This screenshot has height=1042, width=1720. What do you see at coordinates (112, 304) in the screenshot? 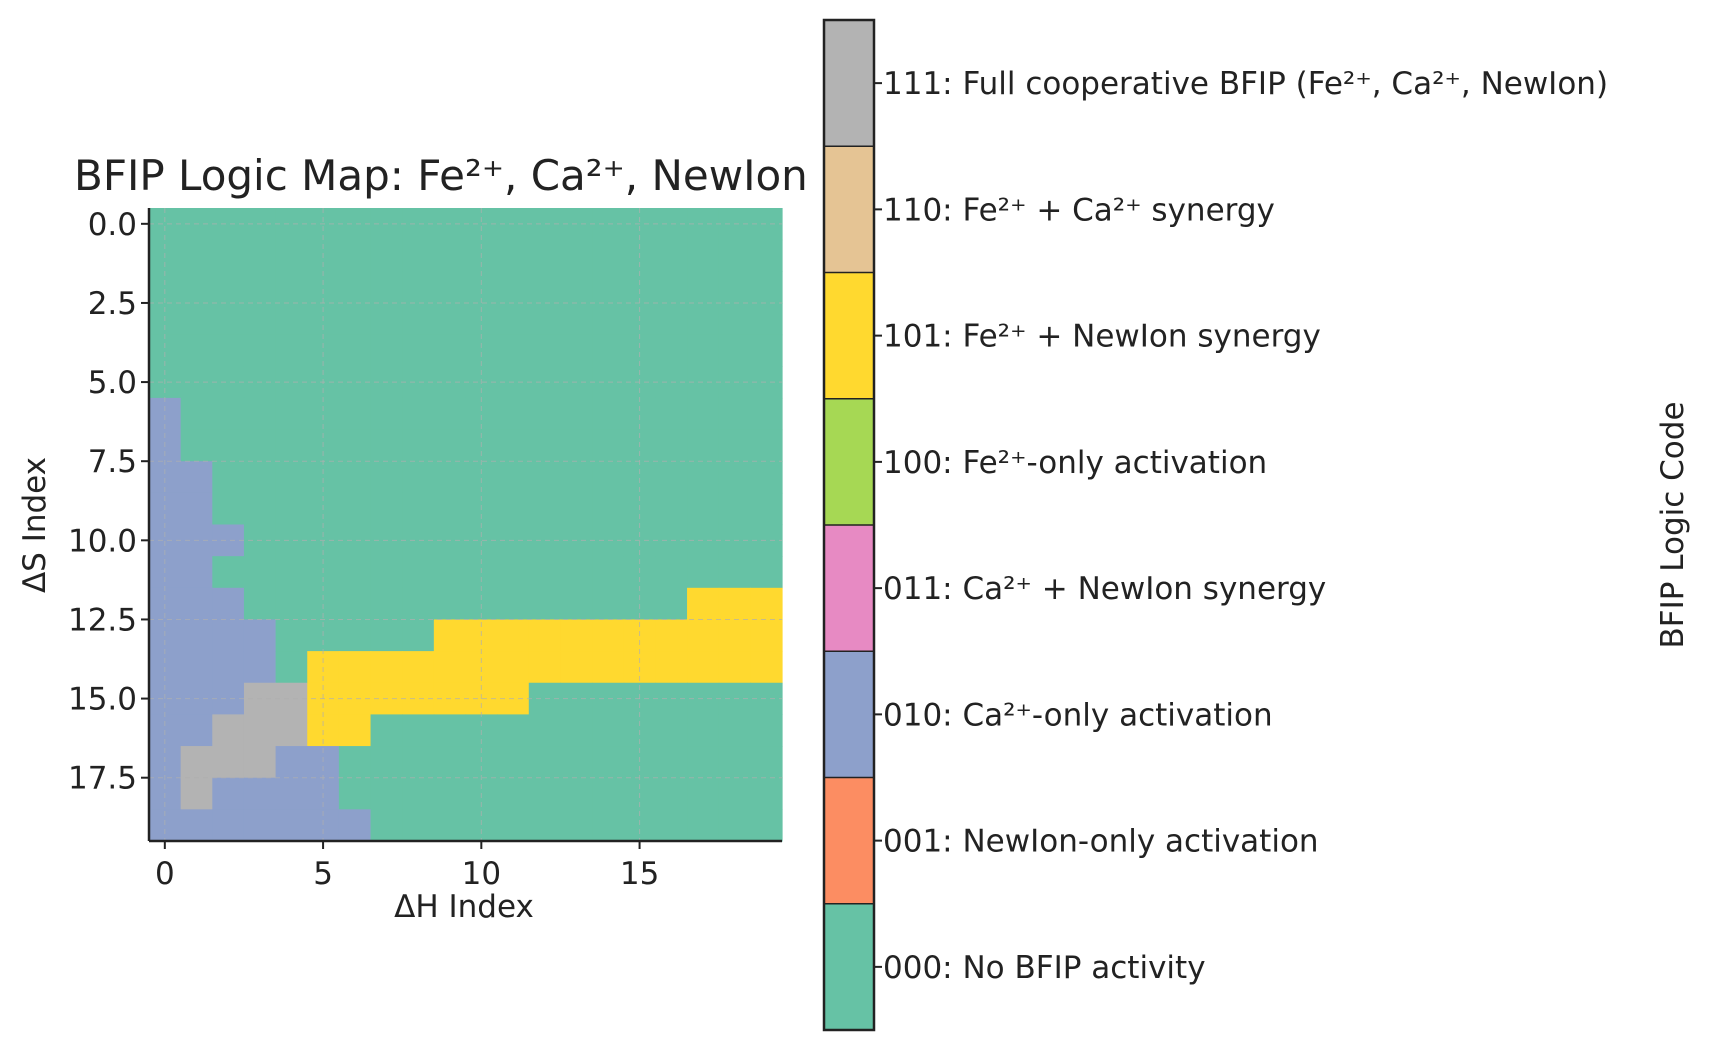
I see `y-tick-label: 2.5` at bounding box center [112, 304].